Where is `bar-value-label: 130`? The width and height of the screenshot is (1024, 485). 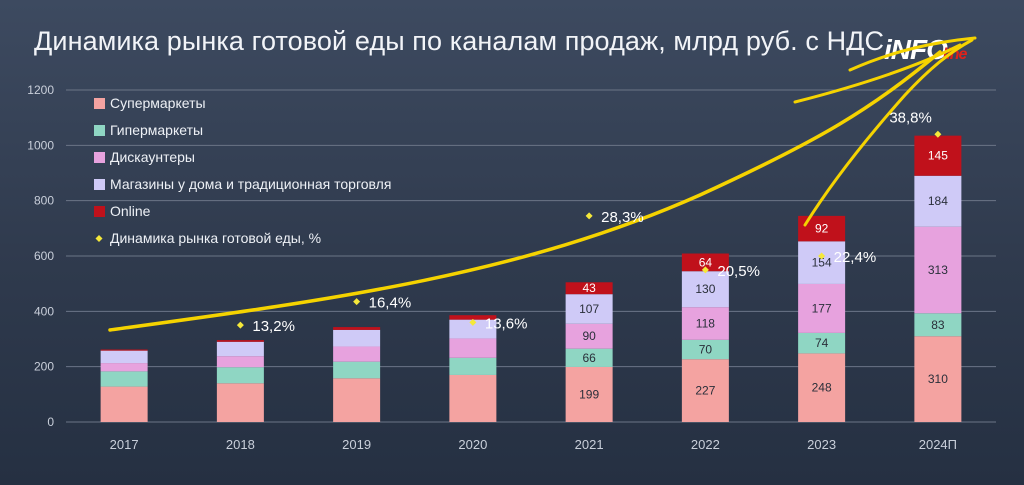
bar-value-label: 130 is located at coordinates (705, 289).